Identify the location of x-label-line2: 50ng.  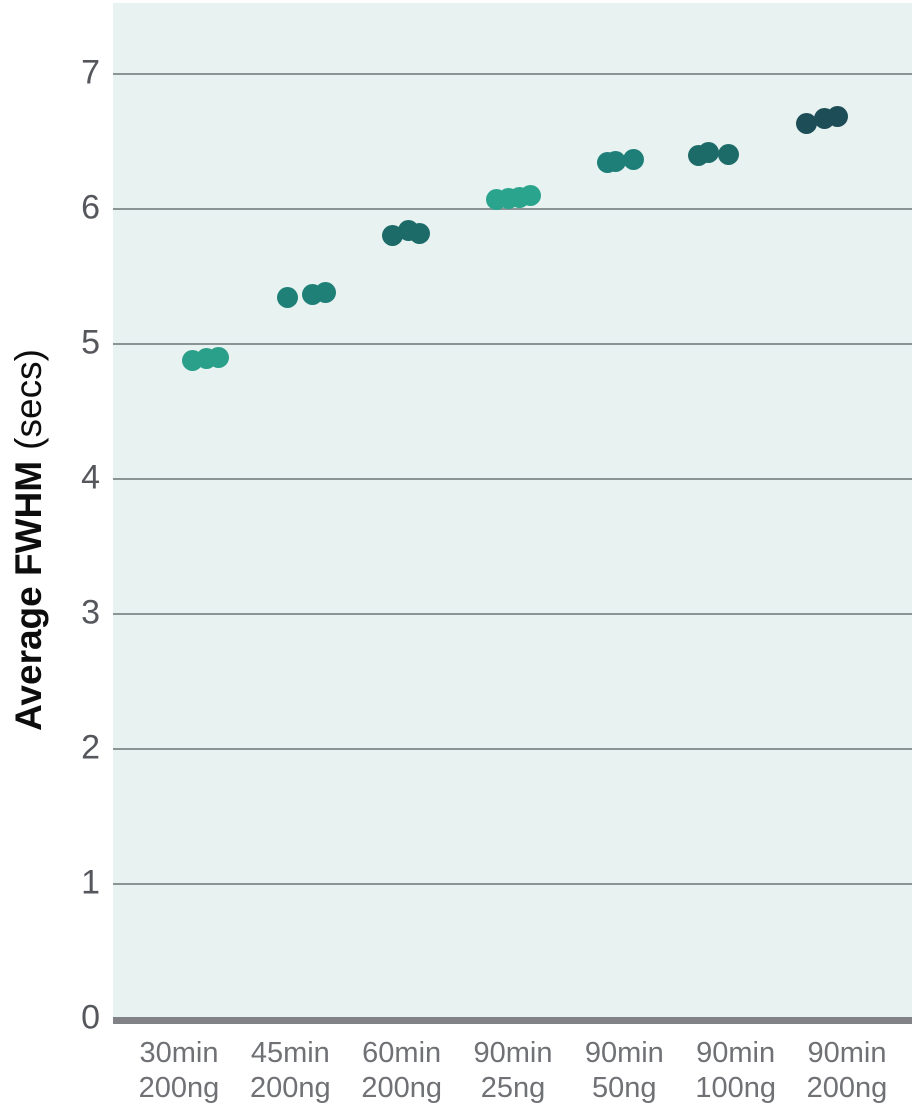
(624, 1088).